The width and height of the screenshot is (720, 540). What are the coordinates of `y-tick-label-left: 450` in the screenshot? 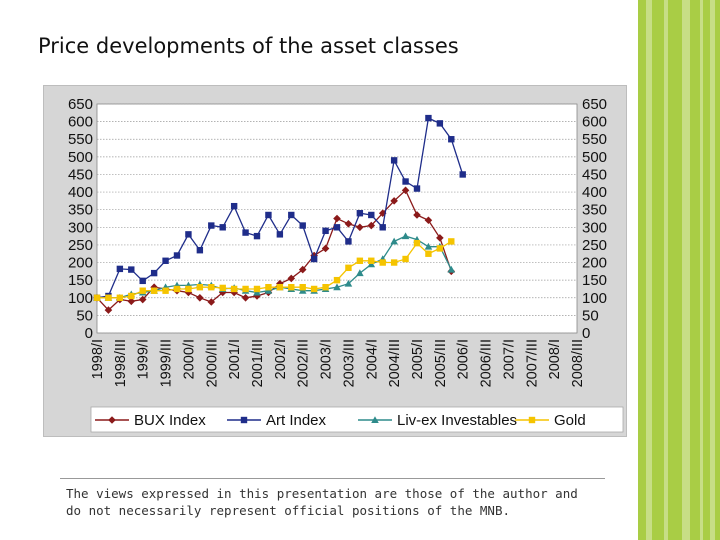 It's located at (80, 174).